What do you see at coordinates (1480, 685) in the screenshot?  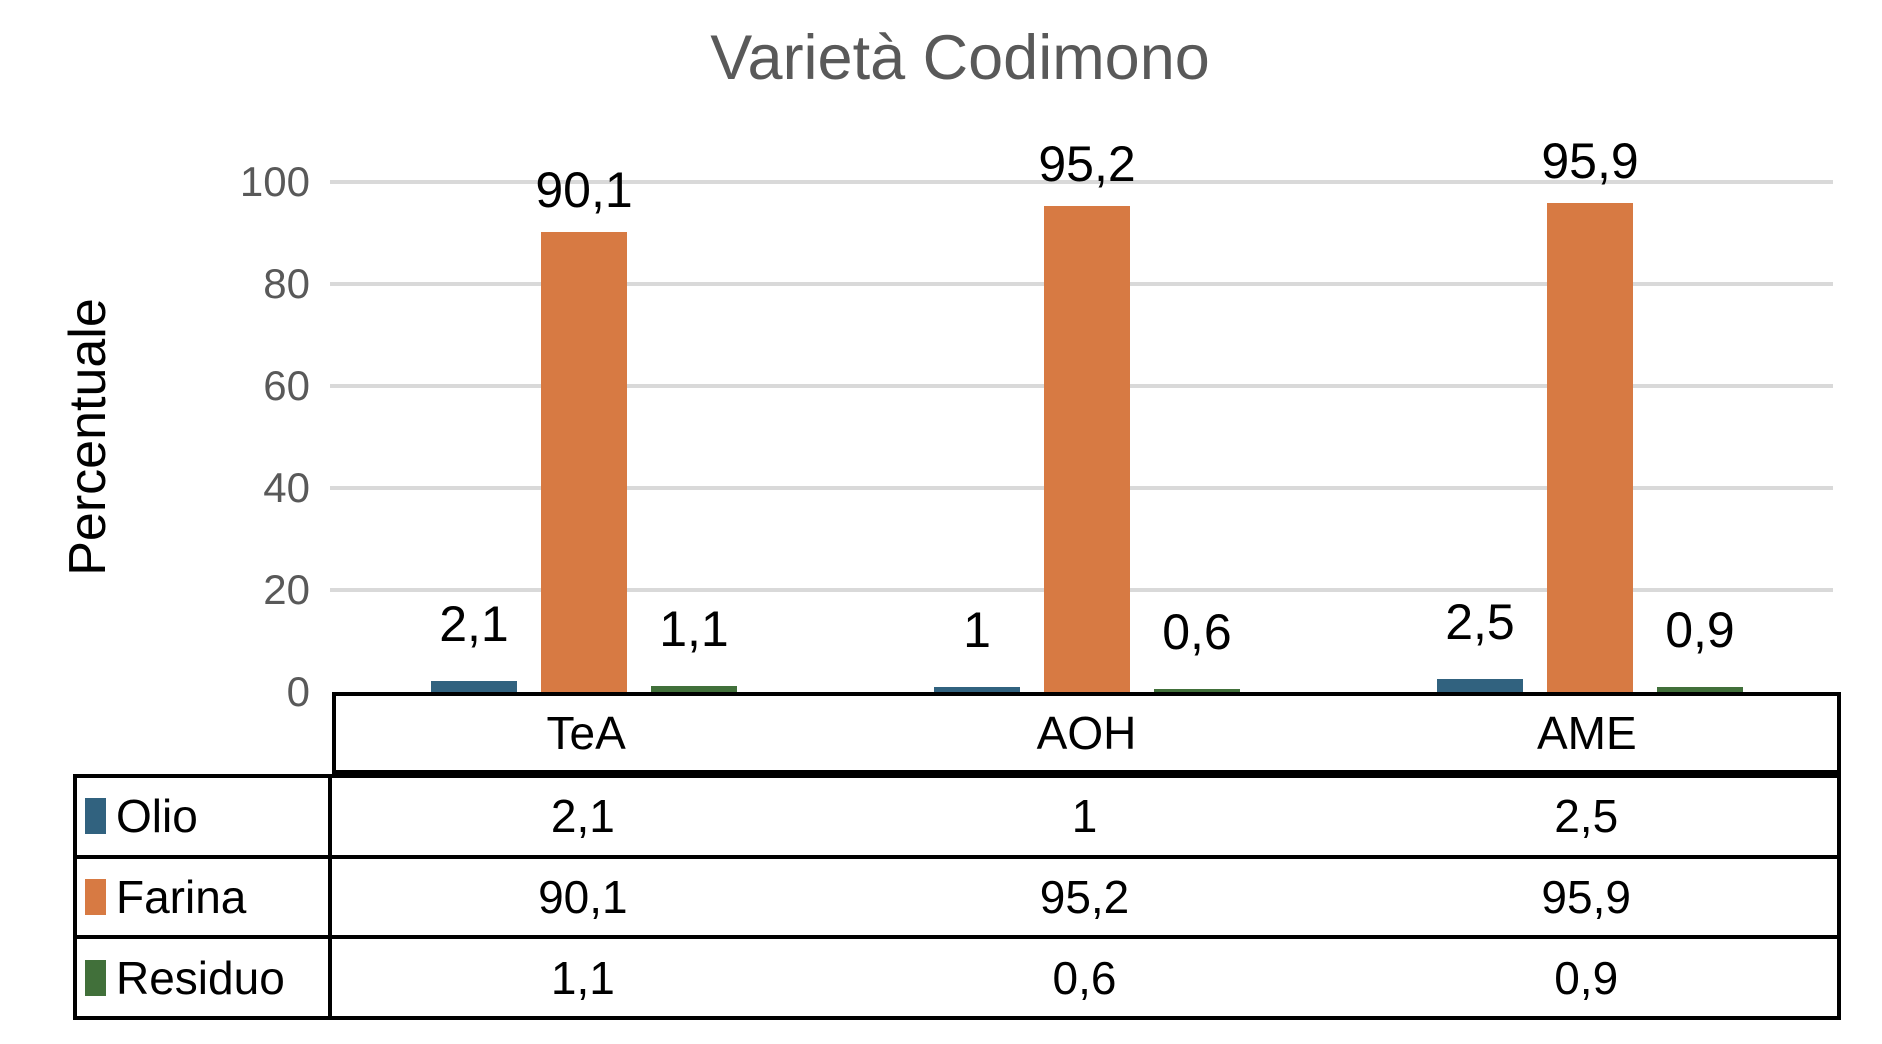 I see `bar-olio-ame` at bounding box center [1480, 685].